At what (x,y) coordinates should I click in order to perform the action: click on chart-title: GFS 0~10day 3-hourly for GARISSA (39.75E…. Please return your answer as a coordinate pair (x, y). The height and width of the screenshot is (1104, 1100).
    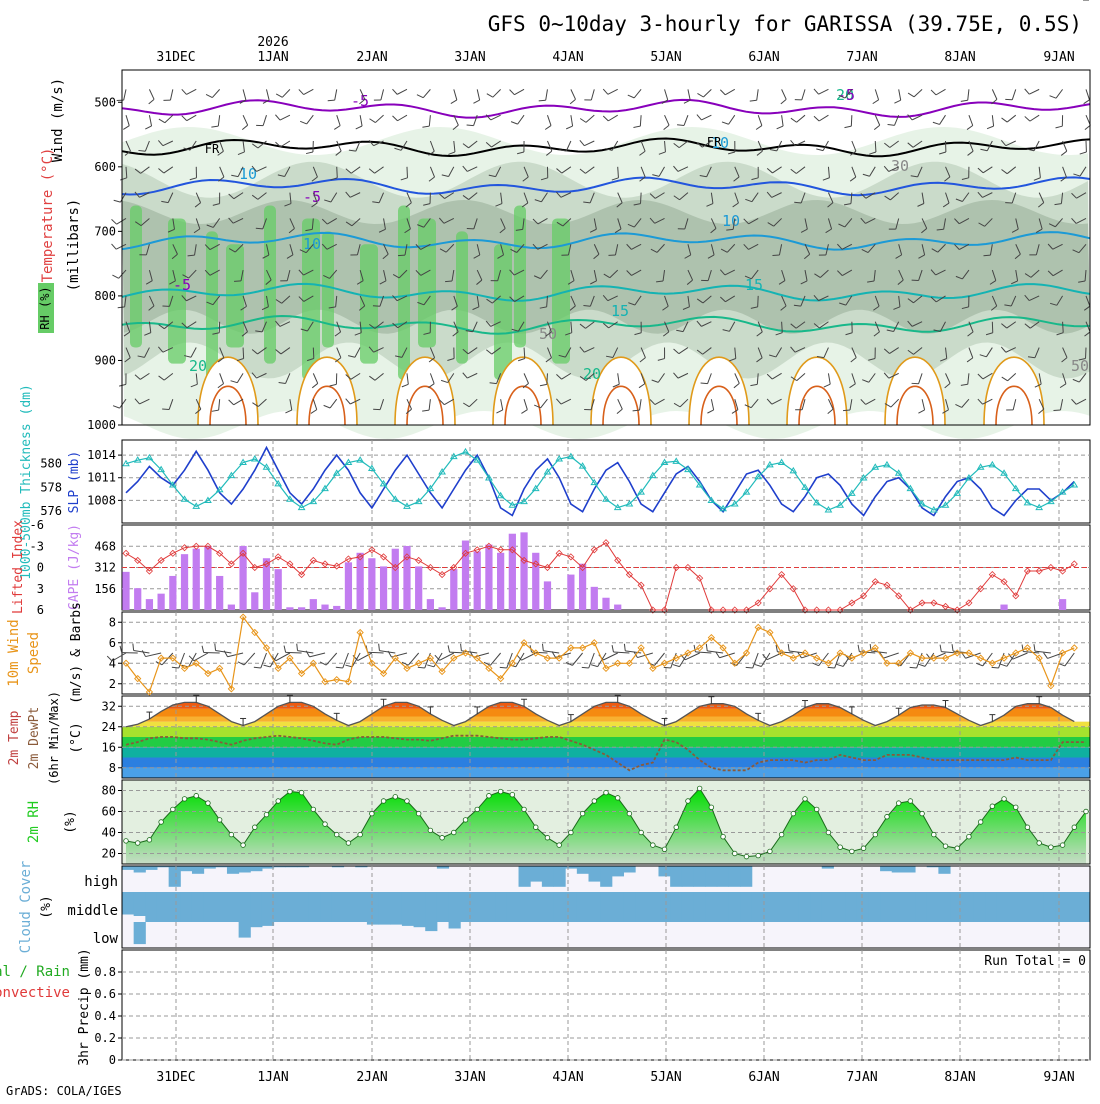
    Looking at the image, I should click on (785, 24).